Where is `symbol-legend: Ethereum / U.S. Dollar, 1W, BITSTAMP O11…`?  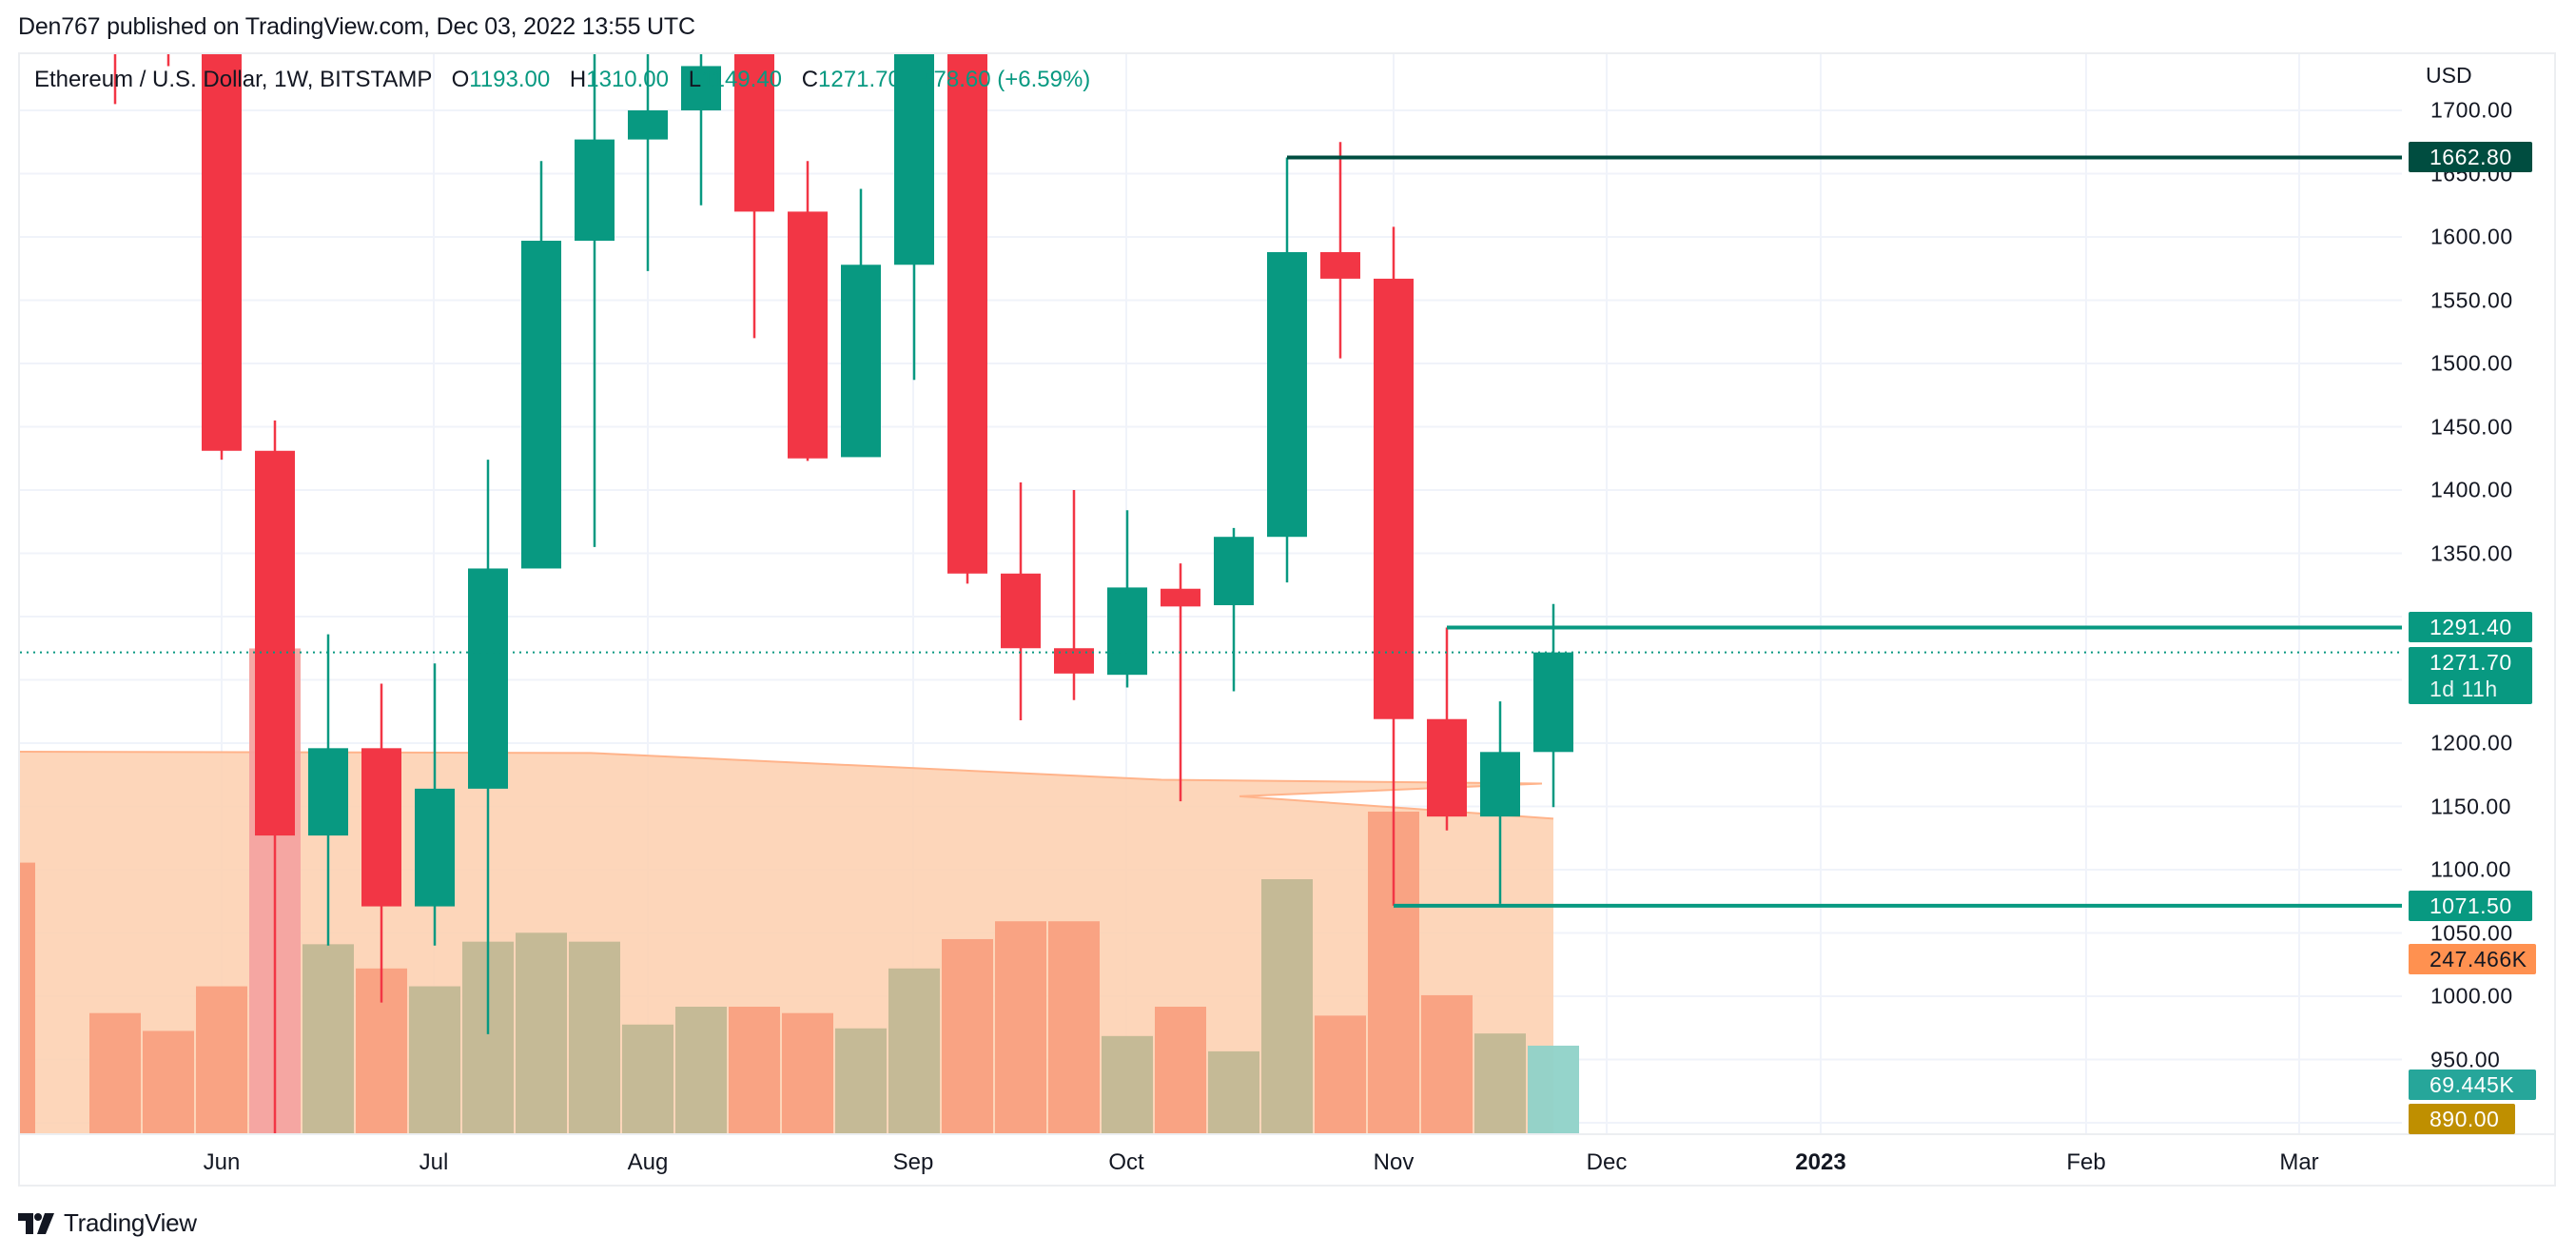
symbol-legend: Ethereum / U.S. Dollar, 1W, BITSTAMP O11… is located at coordinates (562, 80).